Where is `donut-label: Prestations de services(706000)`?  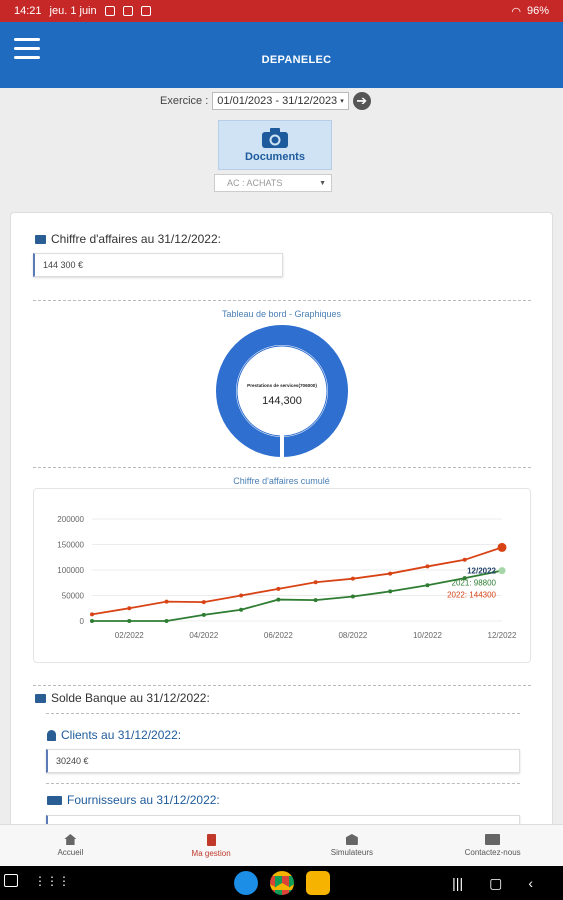
donut-label: Prestations de services(706000) is located at coordinates (282, 385).